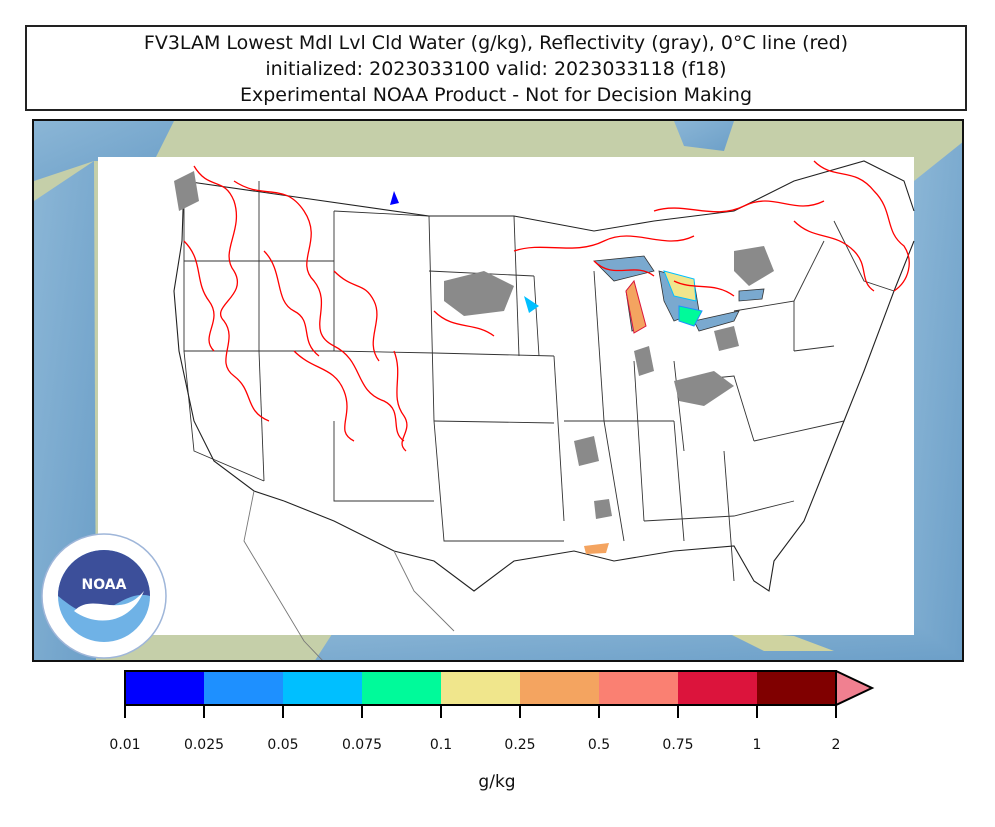 Image resolution: width=995 pixels, height=827 pixels. What do you see at coordinates (104, 151) in the screenshot?
I see `pacific-ocean-north` at bounding box center [104, 151].